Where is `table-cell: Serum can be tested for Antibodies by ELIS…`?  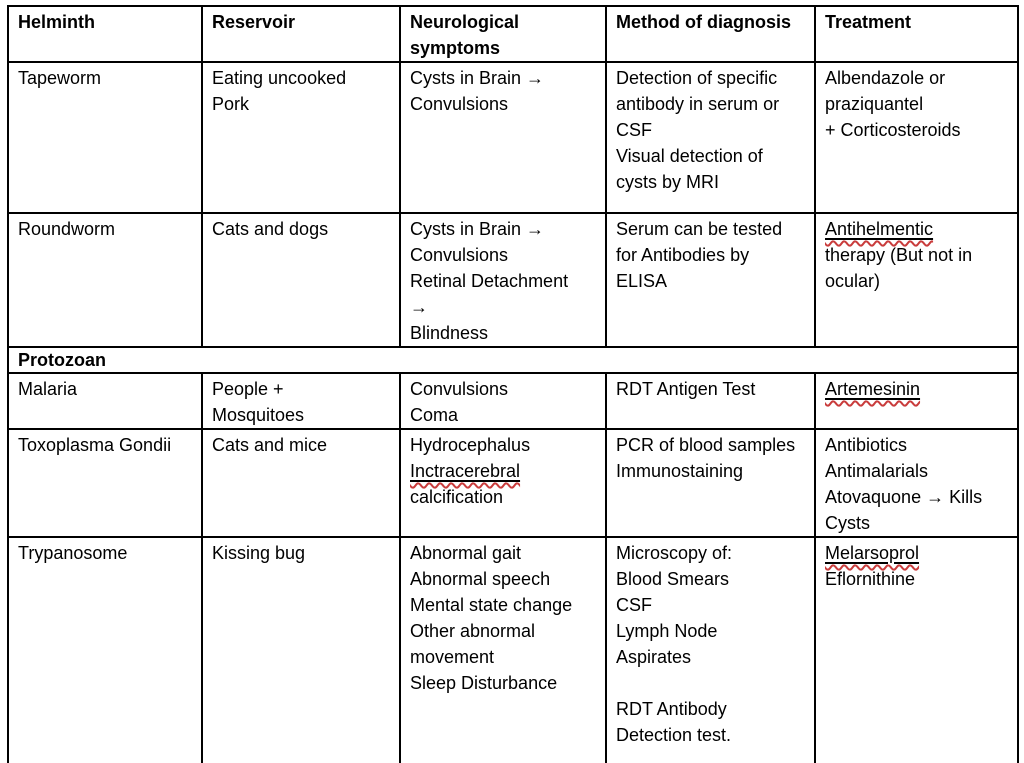
table-cell: Serum can be tested for Antibodies by ELIS… is located at coordinates (710, 280).